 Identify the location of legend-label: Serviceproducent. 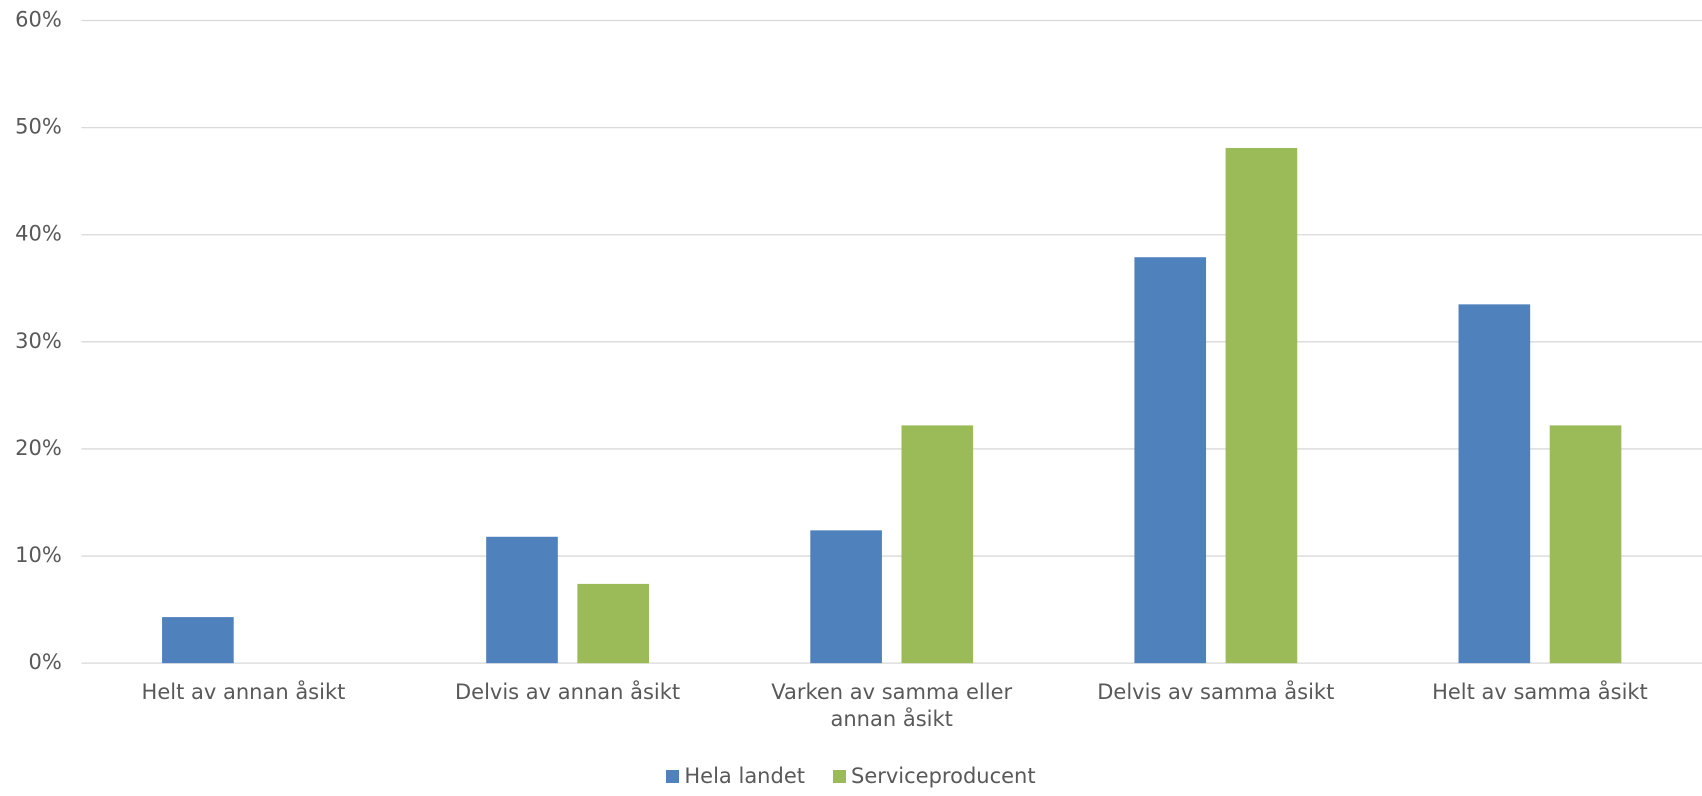
(943, 776).